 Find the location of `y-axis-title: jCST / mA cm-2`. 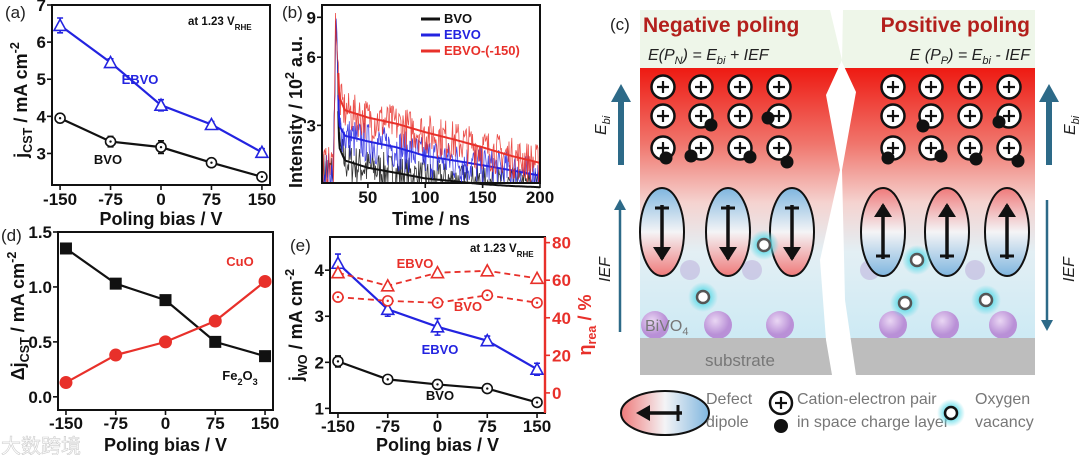

y-axis-title: jCST / mA cm-2 is located at coordinates (21, 100).